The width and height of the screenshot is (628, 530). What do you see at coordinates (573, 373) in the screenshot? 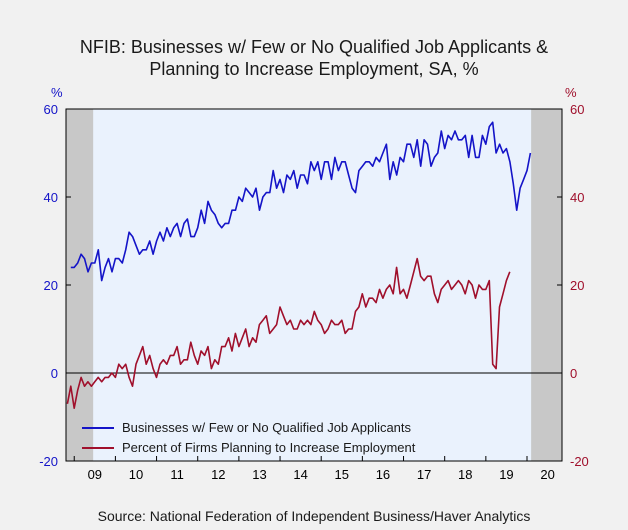
I see `right-tick-label: 0` at bounding box center [573, 373].